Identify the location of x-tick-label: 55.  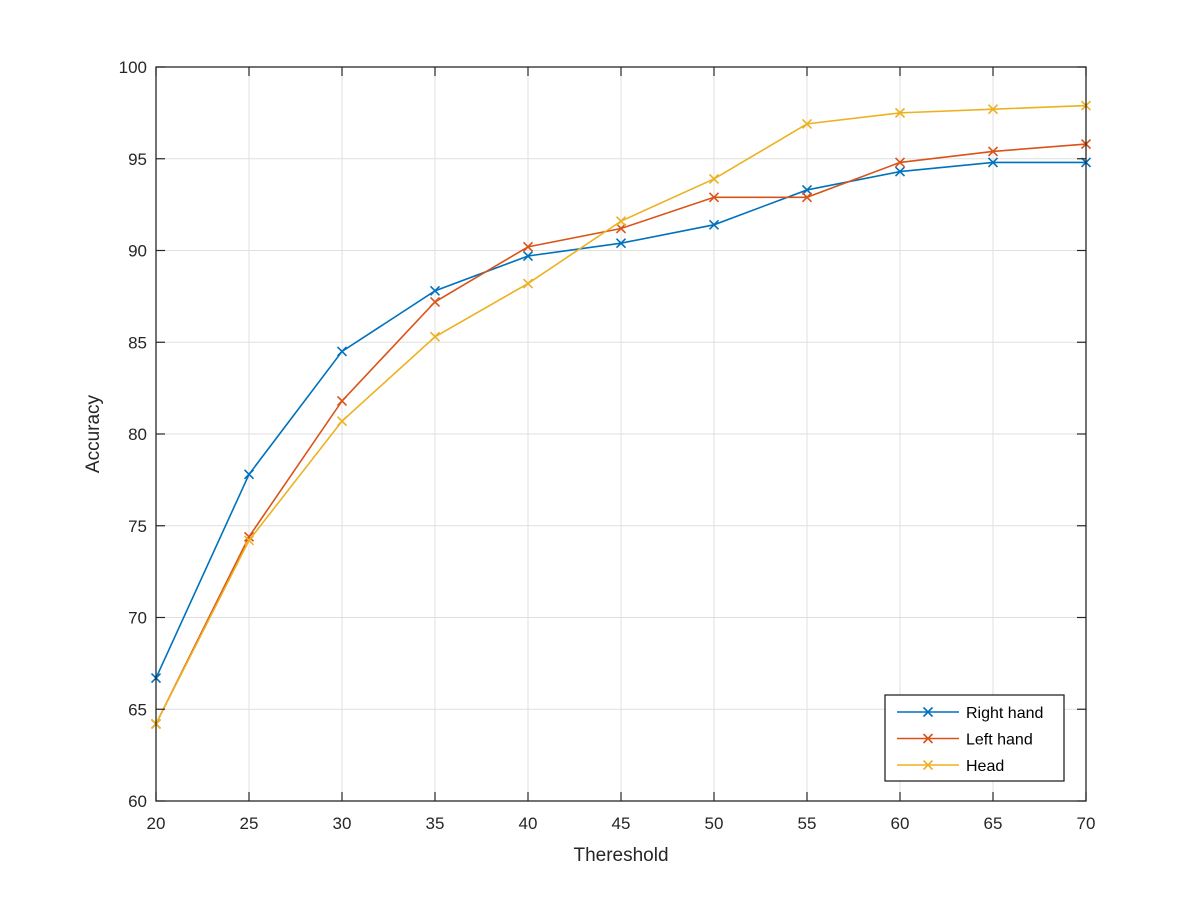
(807, 823).